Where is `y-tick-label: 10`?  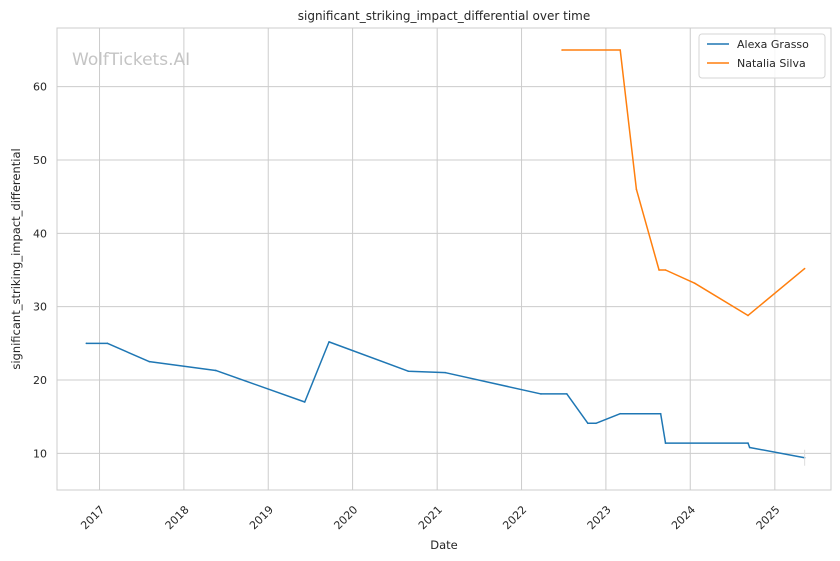
y-tick-label: 10 is located at coordinates (40, 453).